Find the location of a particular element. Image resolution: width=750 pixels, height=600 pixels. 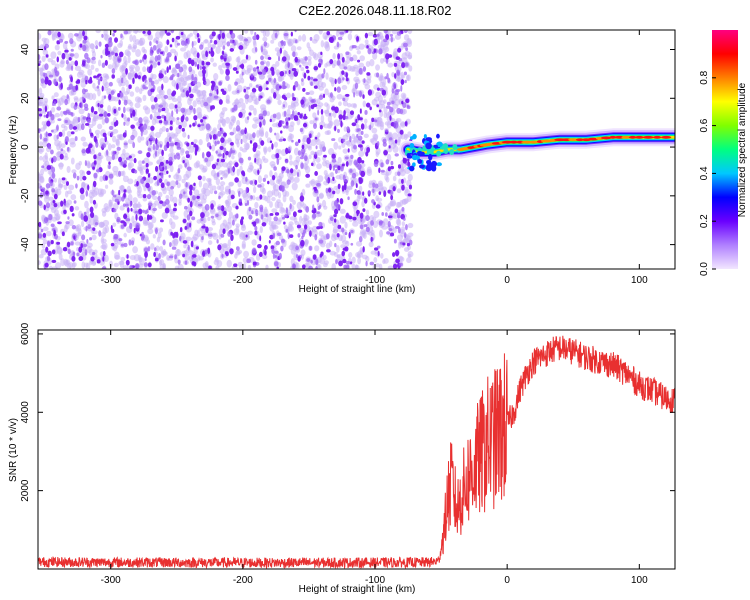

spectrogram-y-tick-label: -40 is located at coordinates (25, 244).